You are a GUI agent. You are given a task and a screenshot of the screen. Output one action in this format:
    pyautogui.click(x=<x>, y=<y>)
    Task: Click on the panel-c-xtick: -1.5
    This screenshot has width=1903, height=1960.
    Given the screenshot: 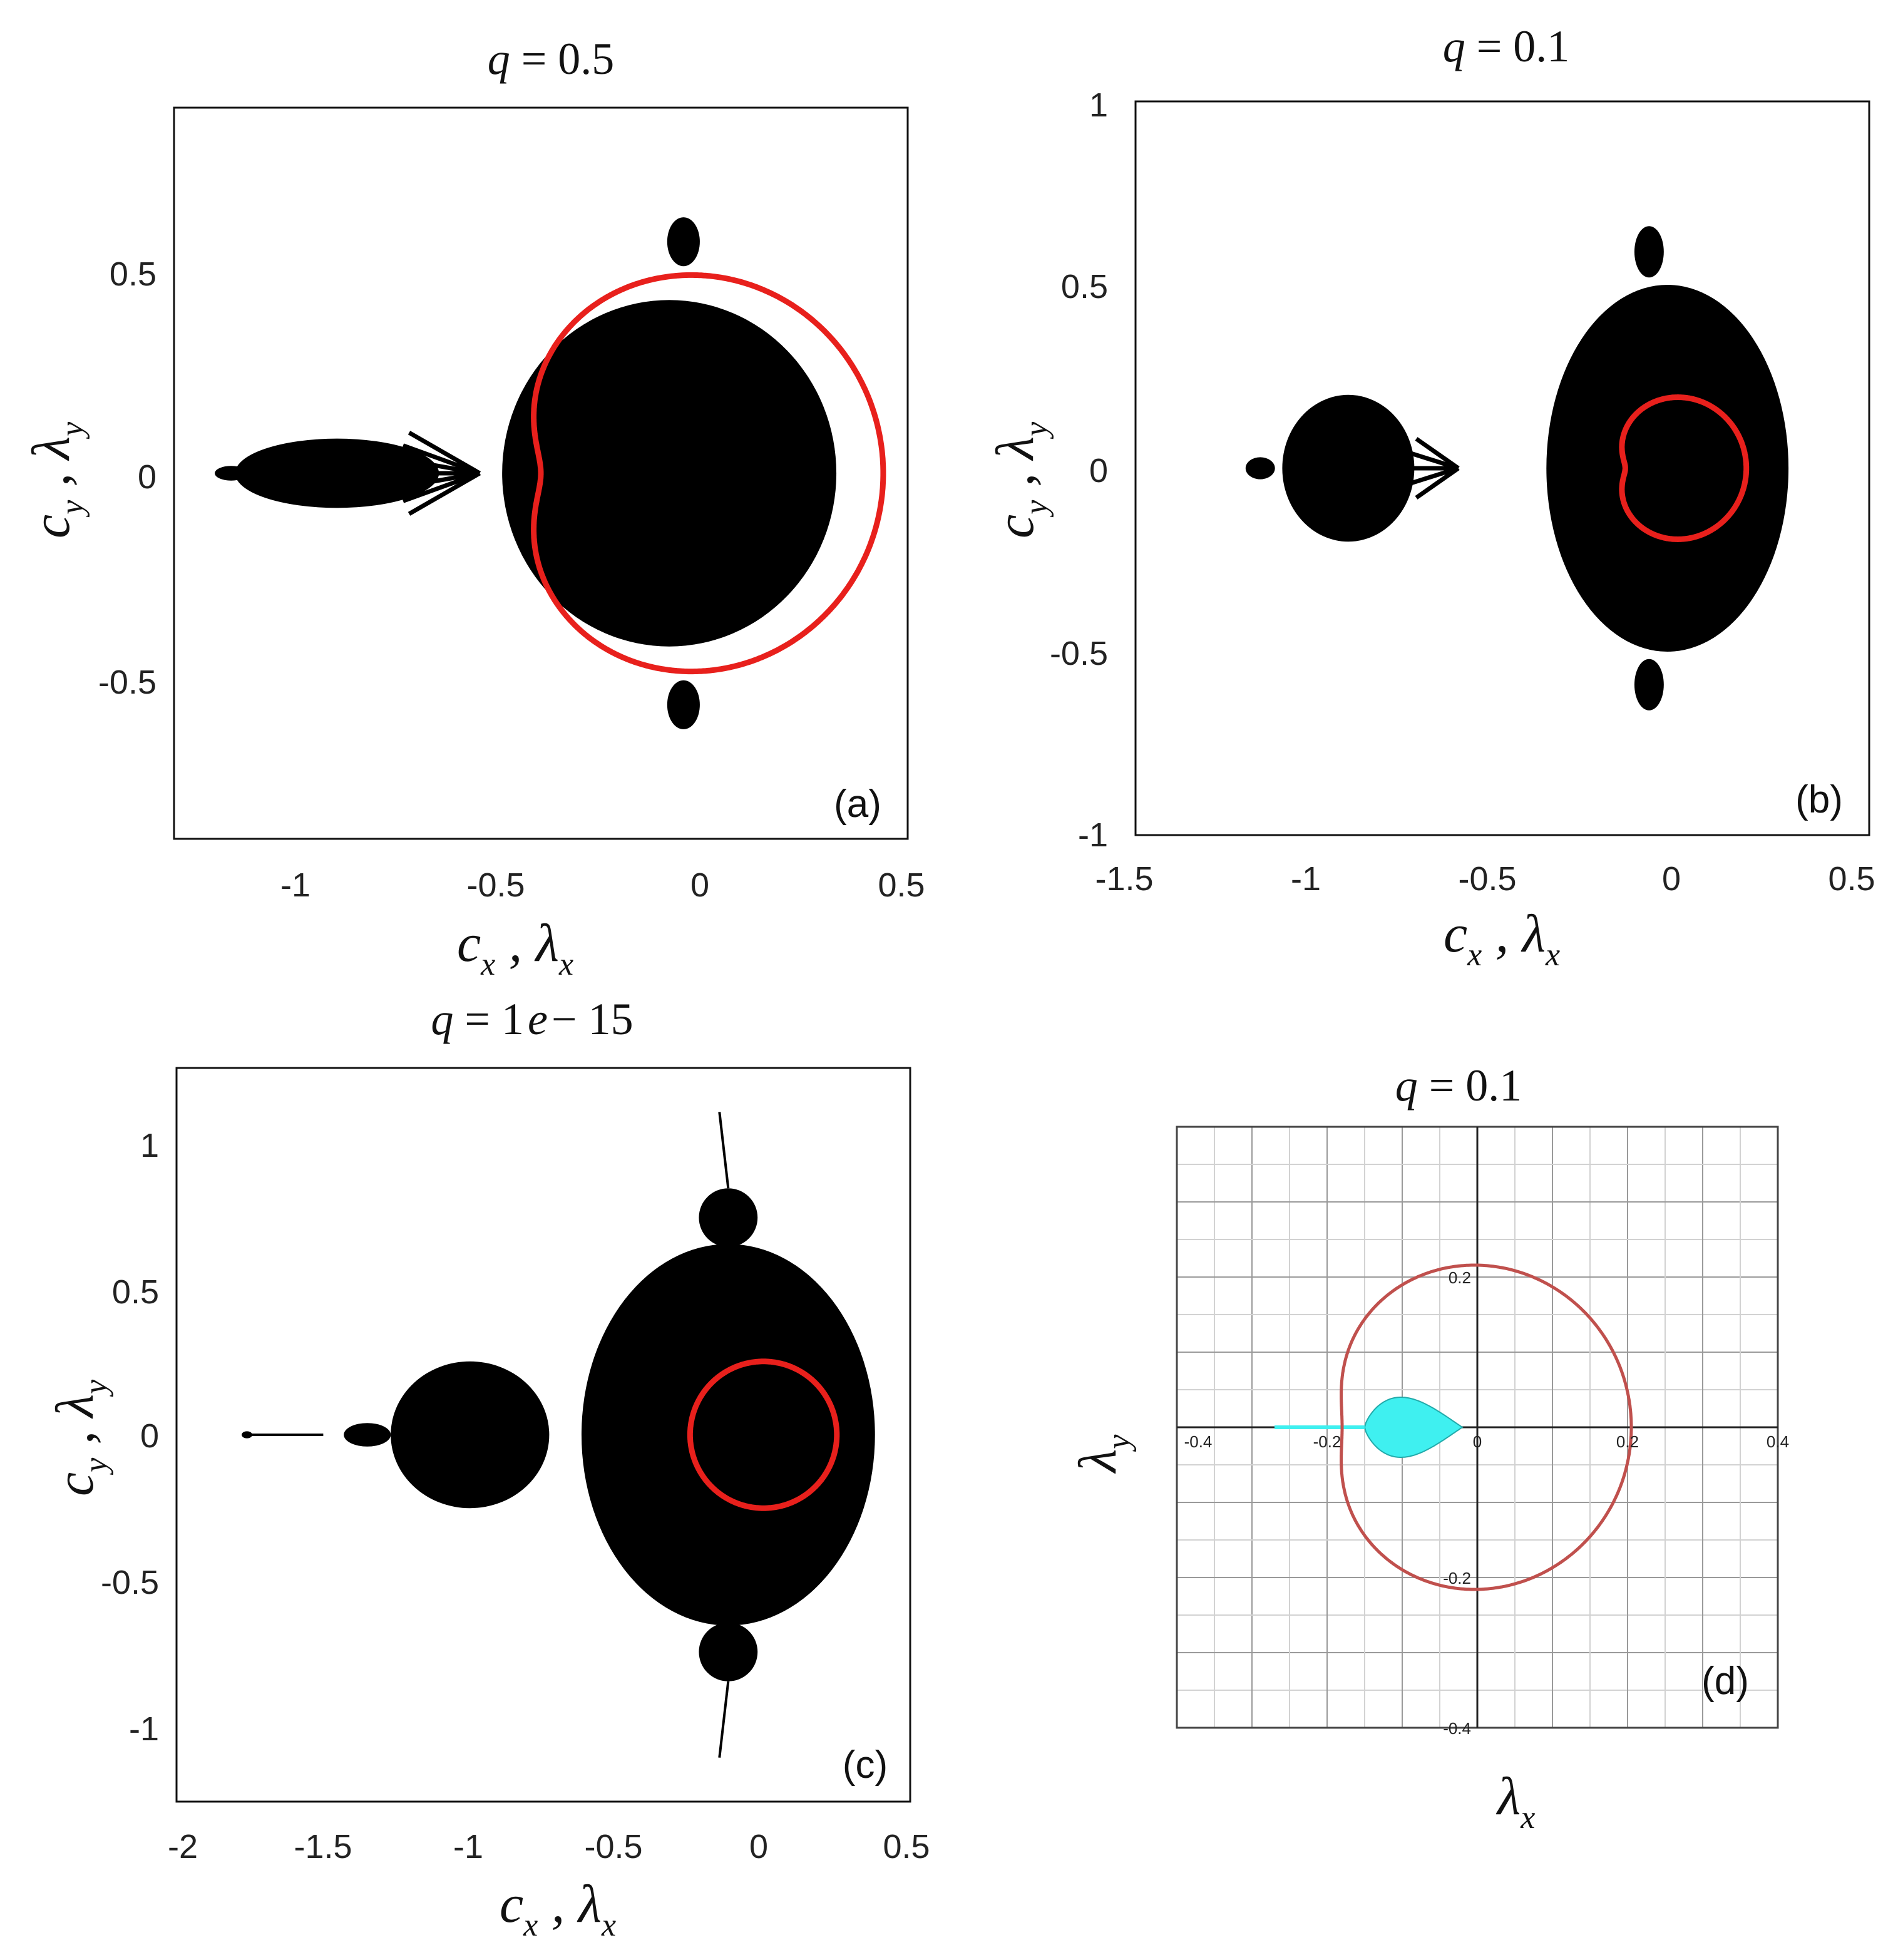 What is the action you would take?
    pyautogui.click(x=323, y=1846)
    